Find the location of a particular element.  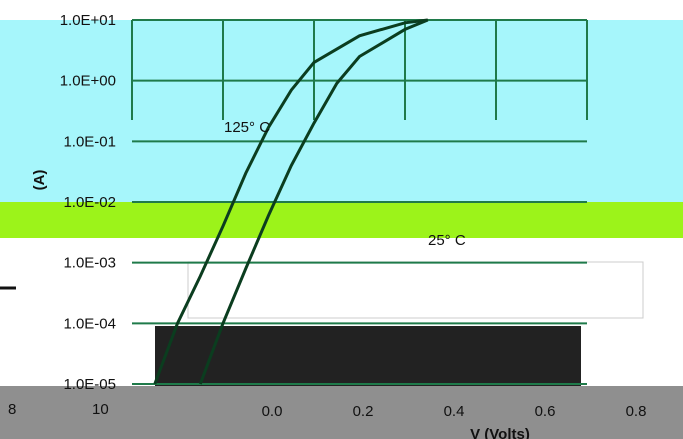

gray-band-bottom is located at coordinates (341, 412).